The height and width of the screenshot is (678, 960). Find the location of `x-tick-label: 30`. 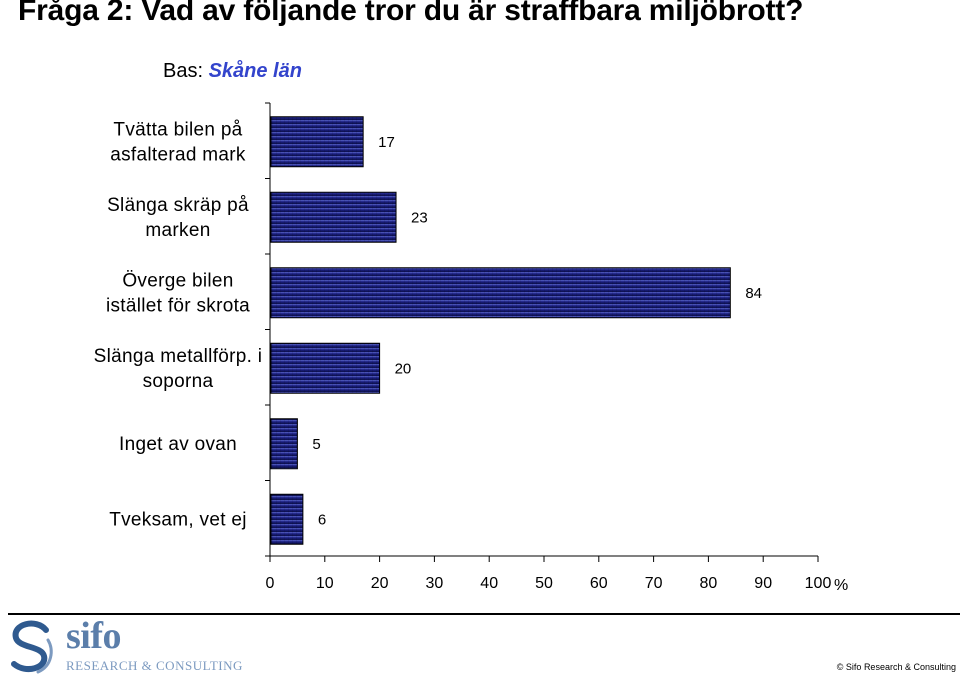

x-tick-label: 30 is located at coordinates (435, 583).